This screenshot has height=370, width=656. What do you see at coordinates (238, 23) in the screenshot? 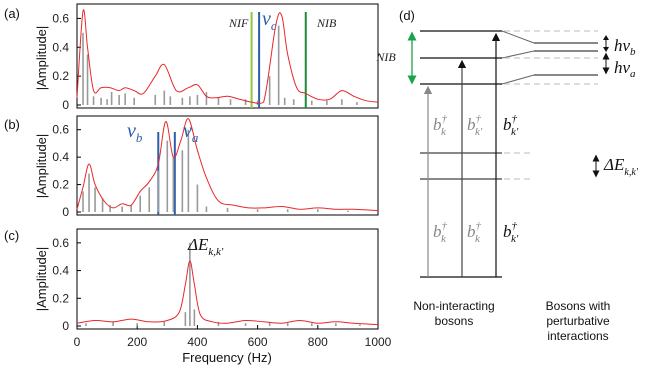
I see `panel-a-nif-label: NIF` at bounding box center [238, 23].